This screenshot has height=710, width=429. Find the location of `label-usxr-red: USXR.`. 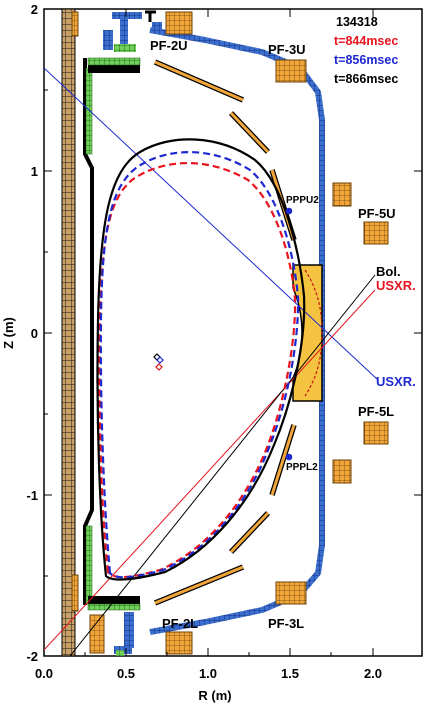

label-usxr-red: USXR. is located at coordinates (396, 285).